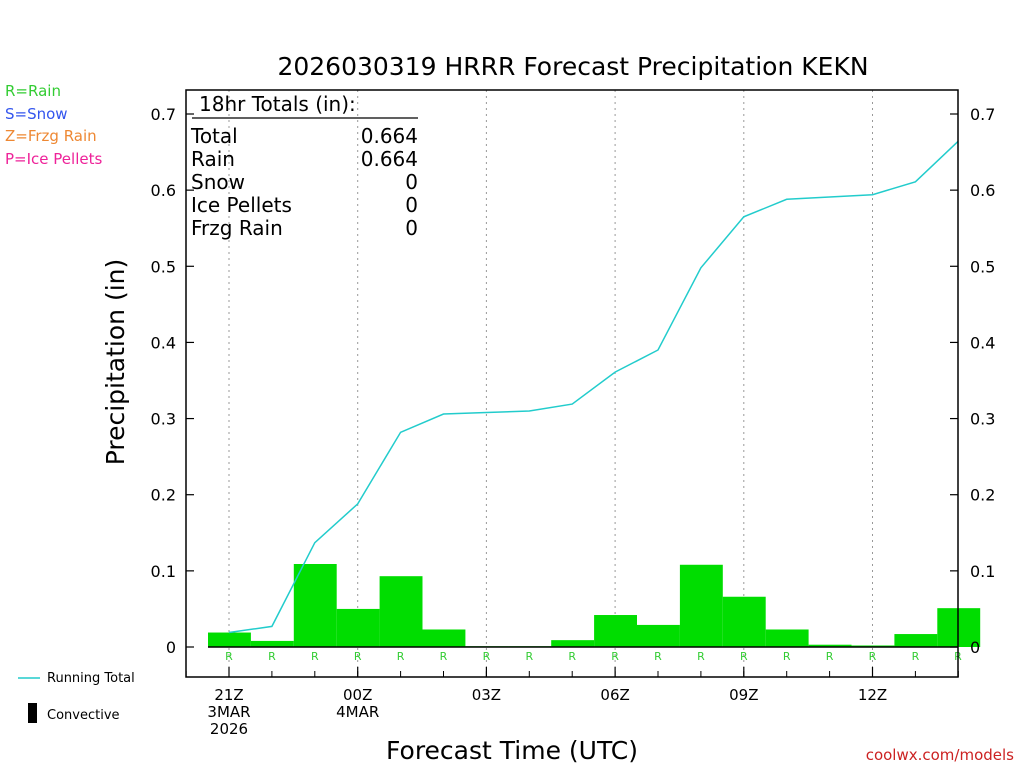 This screenshot has height=768, width=1024. I want to click on totals-heading: 18hr Totals (in):, so click(277, 104).